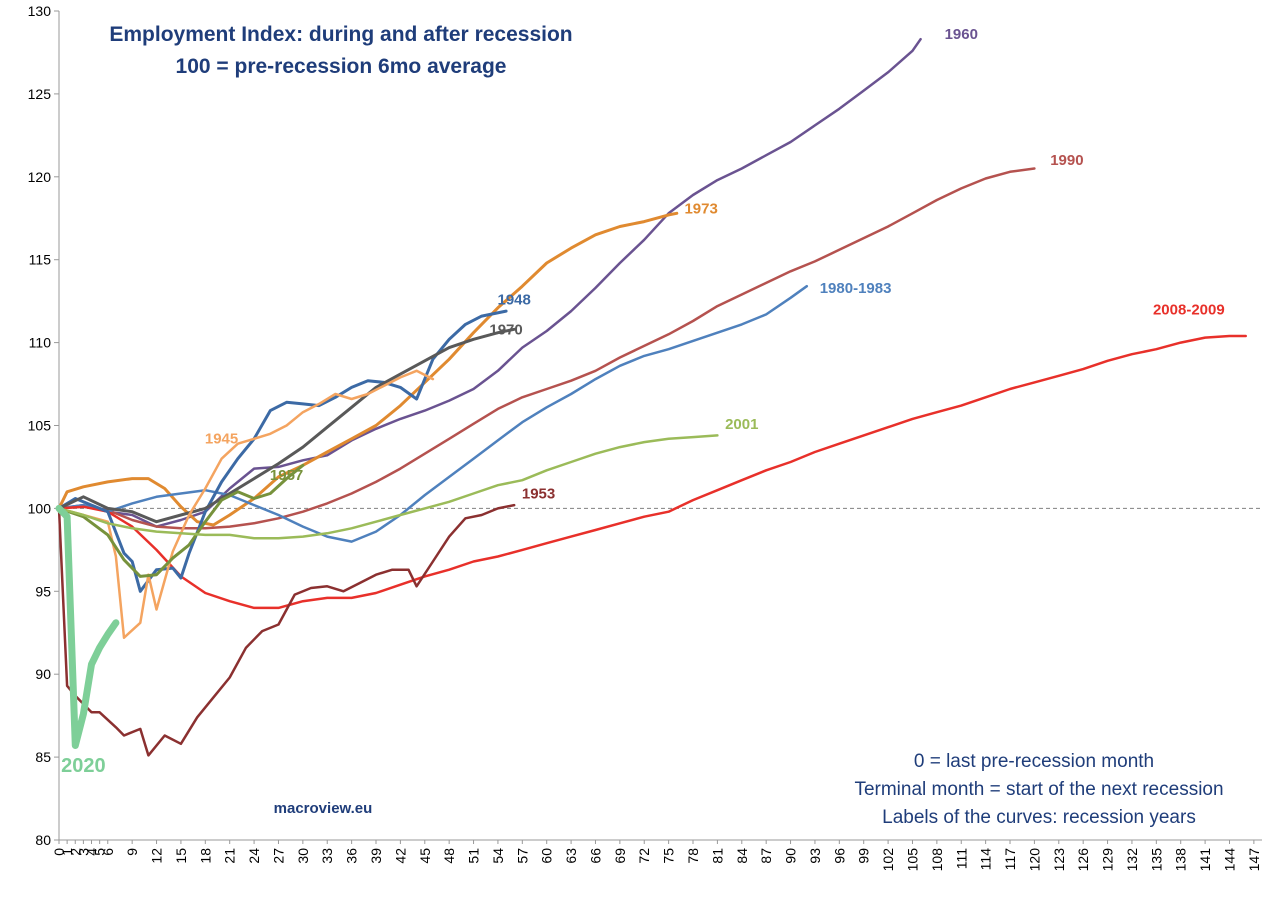 Image resolution: width=1280 pixels, height=906 pixels. Describe the element at coordinates (839, 856) in the screenshot. I see `x-tick-label: 96` at that location.